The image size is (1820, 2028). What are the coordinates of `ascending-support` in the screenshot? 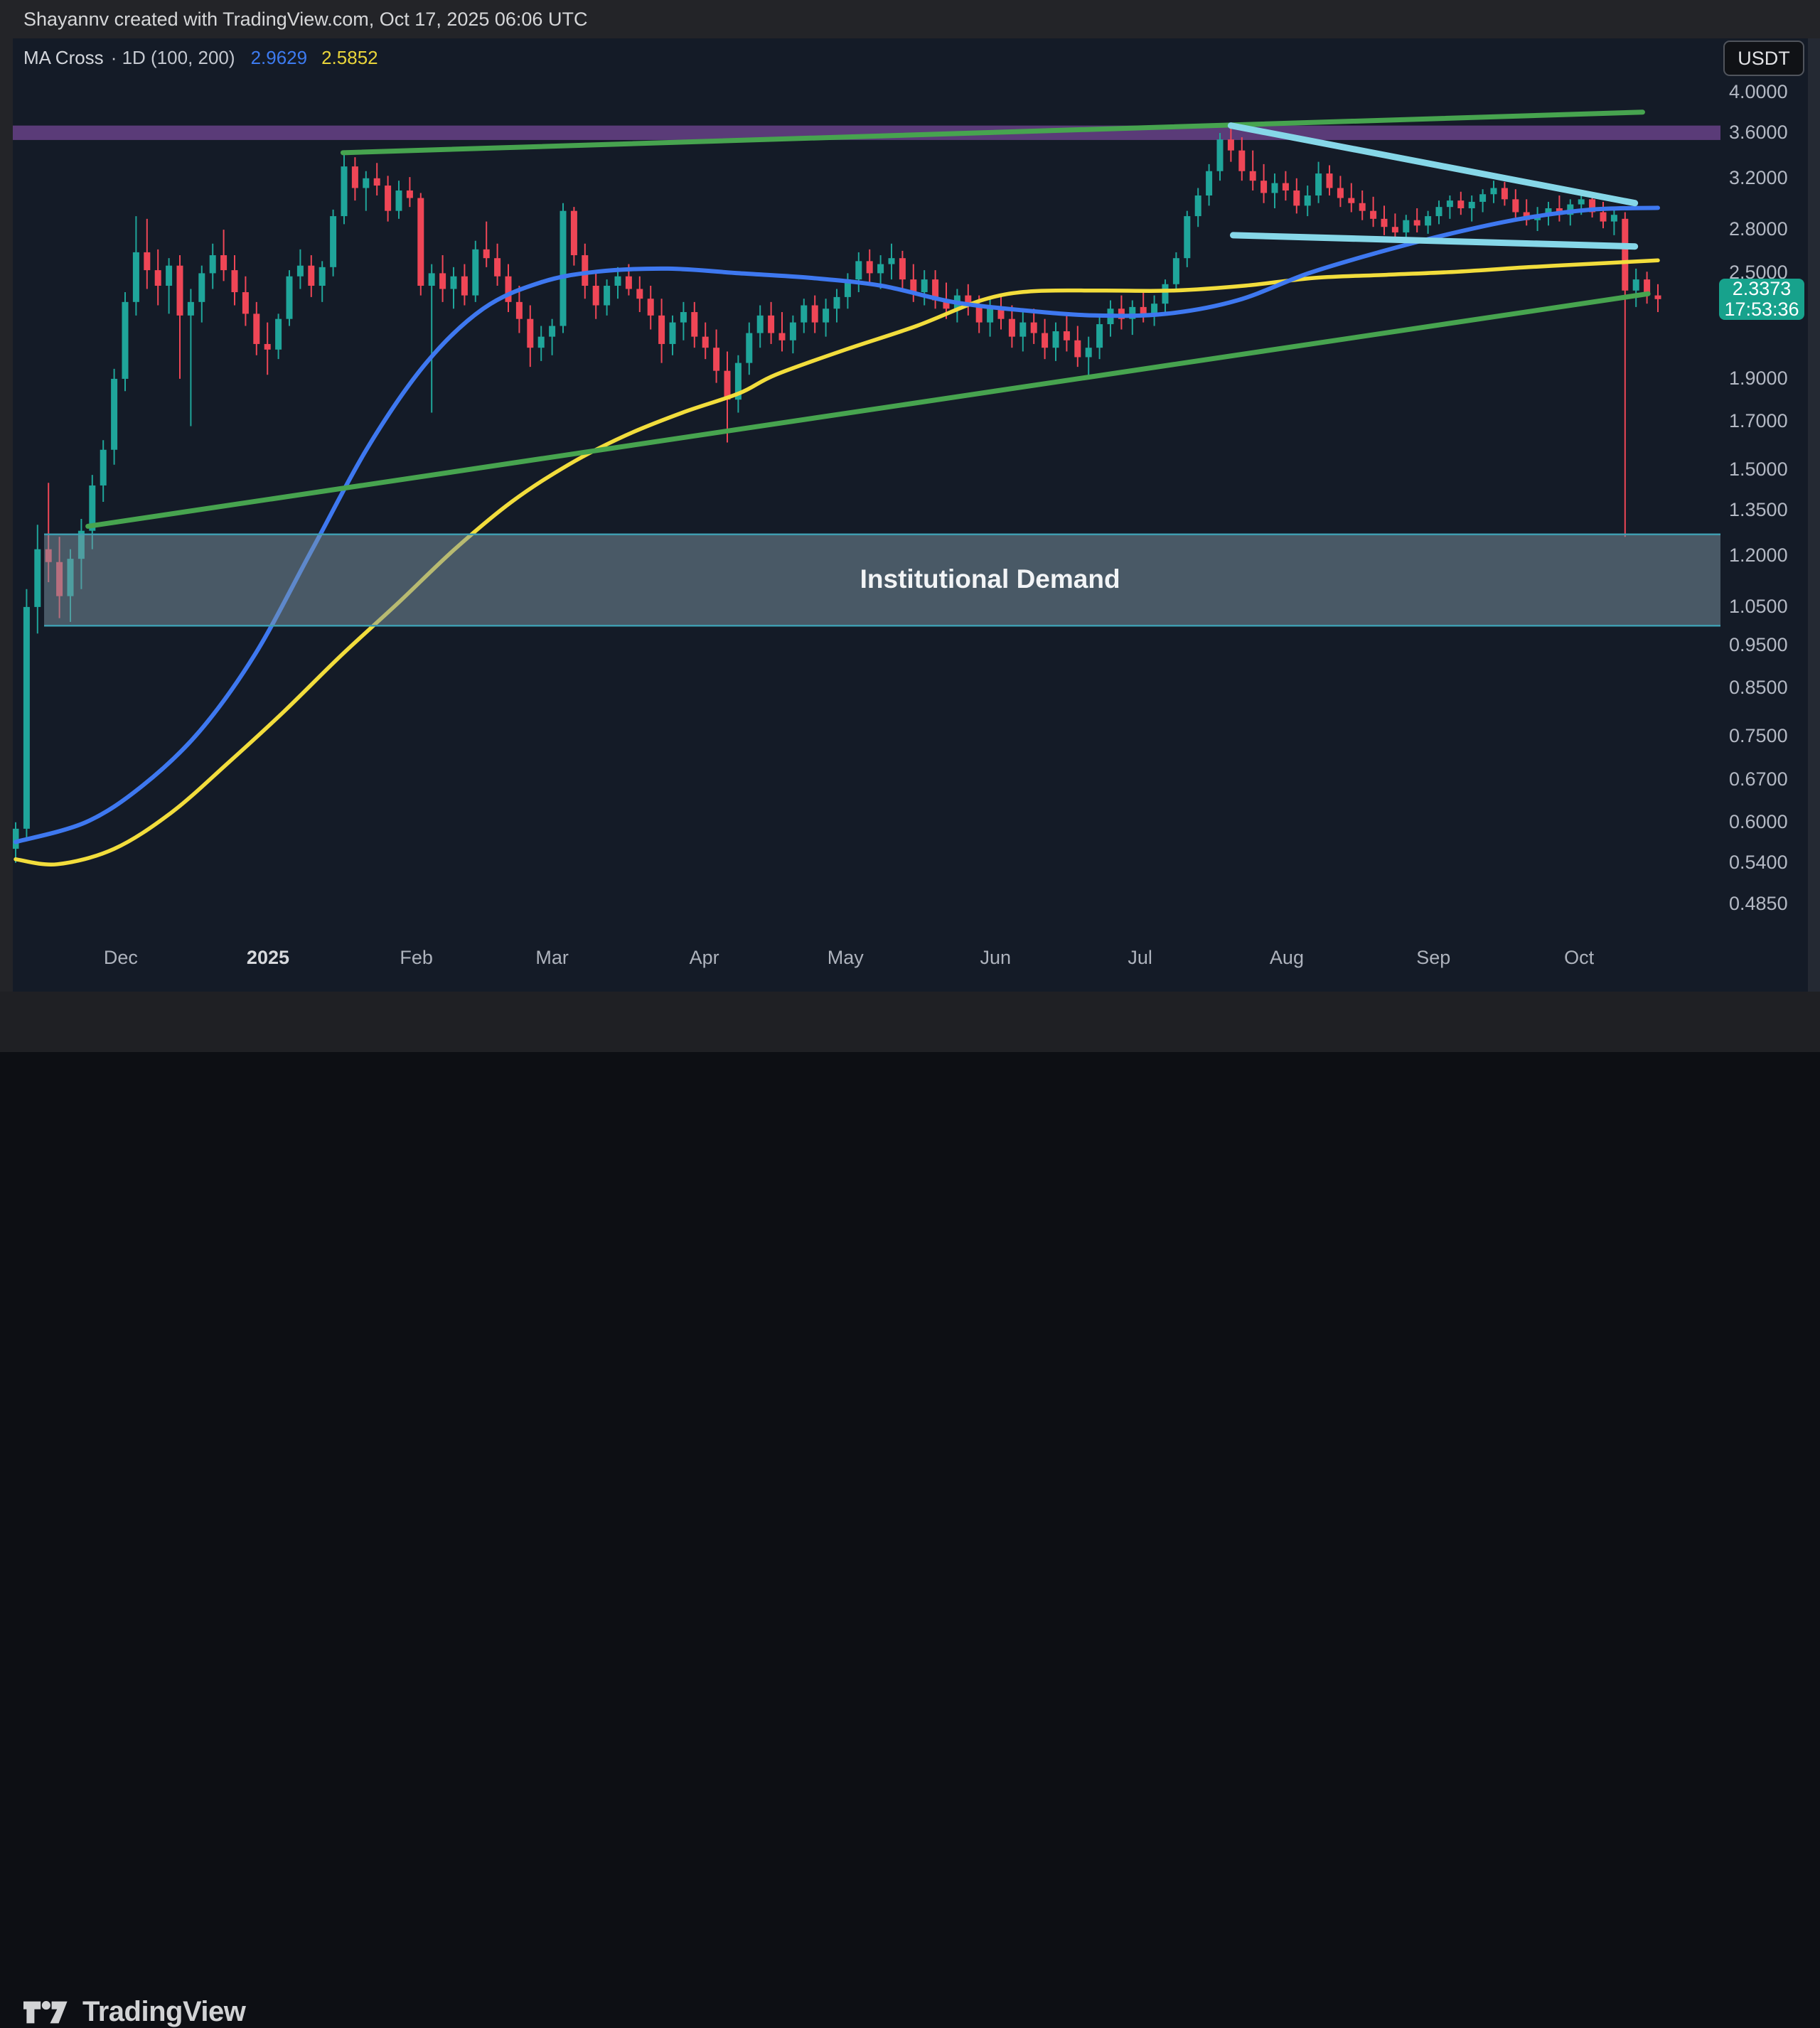 It's located at (868, 410).